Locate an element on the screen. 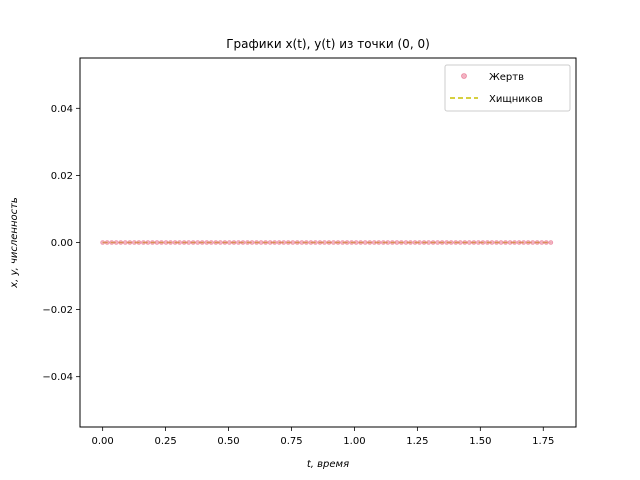 The image size is (640, 480). x-tick-label: 1.75 is located at coordinates (543, 441).